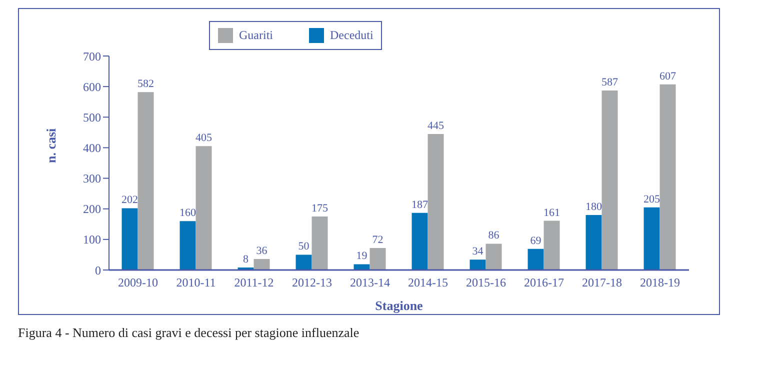  What do you see at coordinates (320, 208) in the screenshot?
I see `data-label: 175` at bounding box center [320, 208].